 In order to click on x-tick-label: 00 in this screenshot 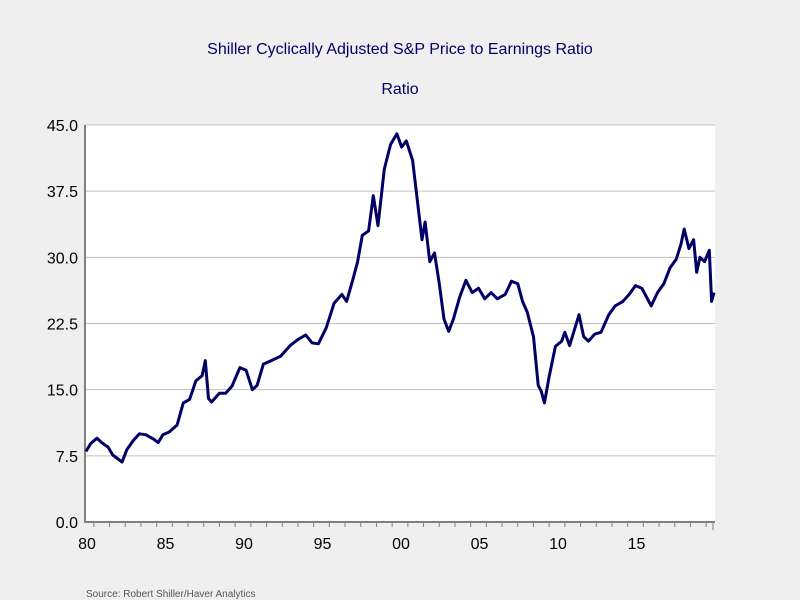, I will do `click(401, 544)`.